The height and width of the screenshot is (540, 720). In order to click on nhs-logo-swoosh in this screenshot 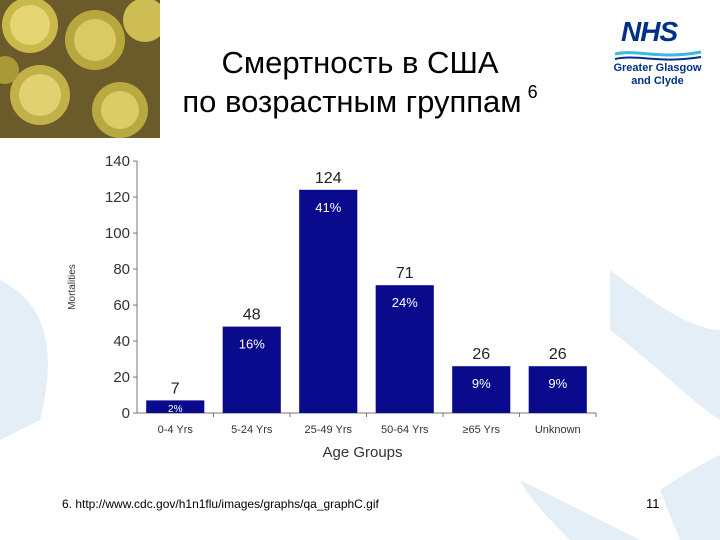, I will do `click(658, 55)`.